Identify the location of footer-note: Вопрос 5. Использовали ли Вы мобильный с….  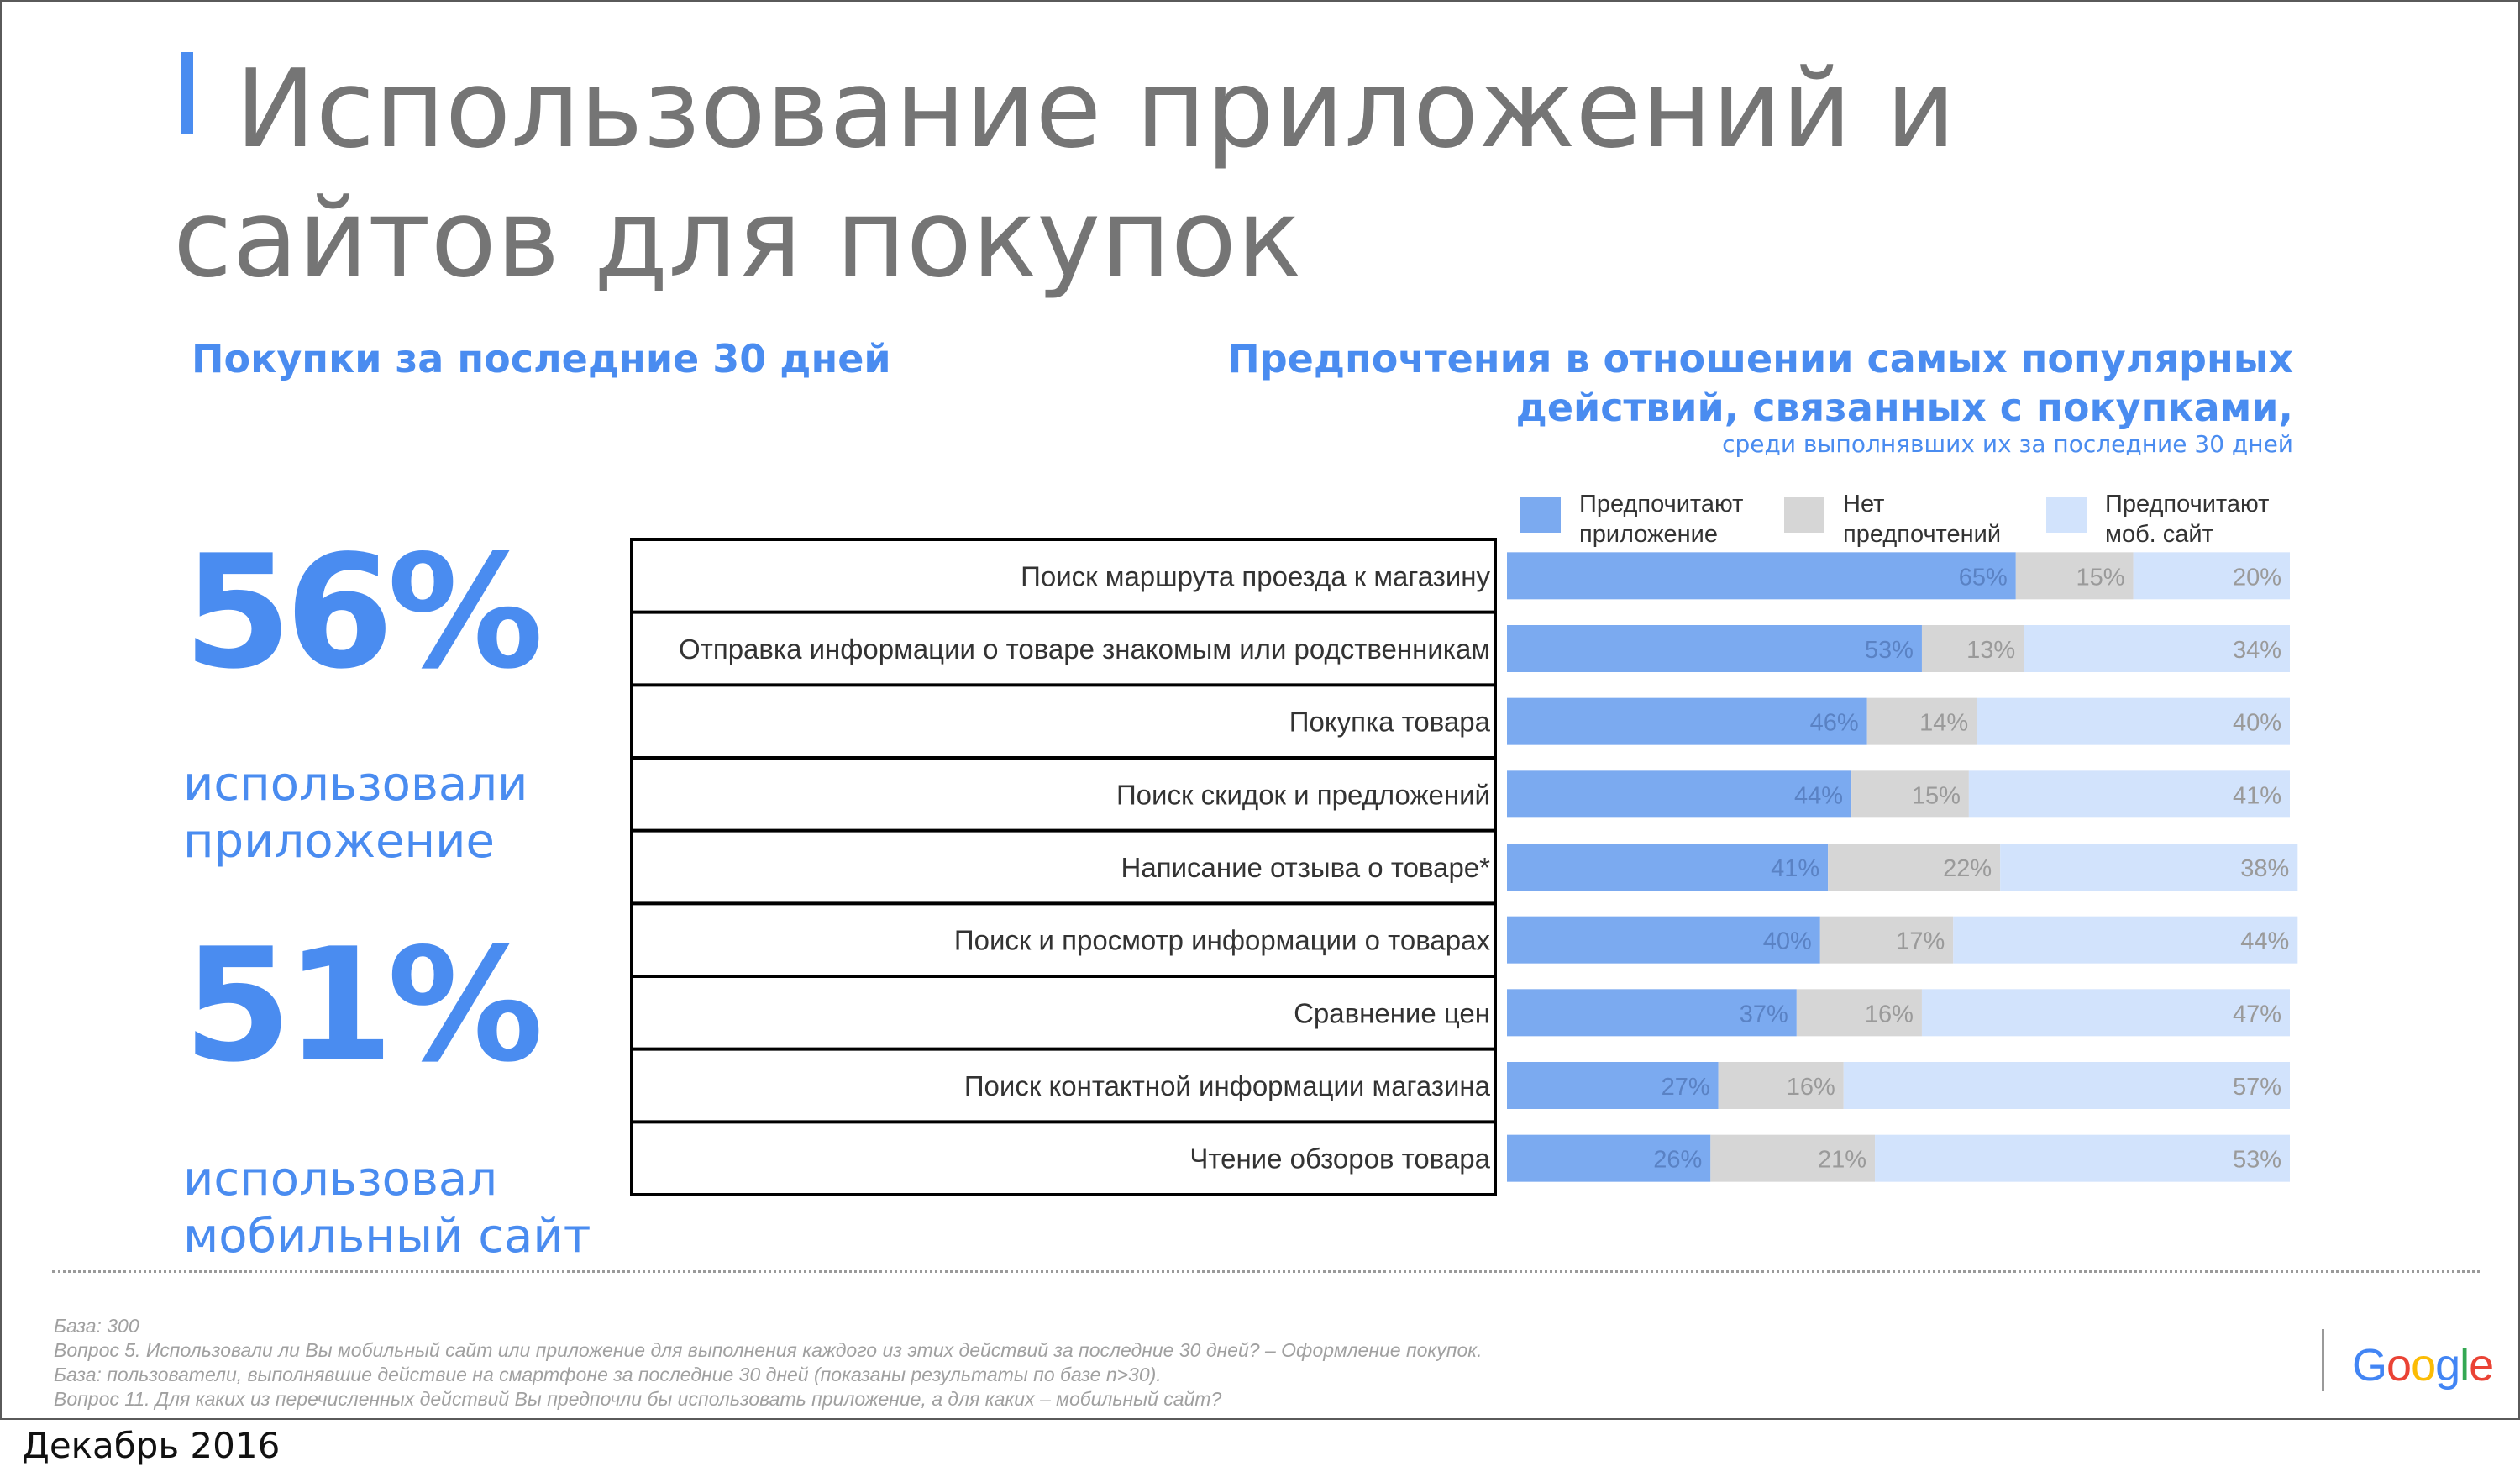
(768, 1350).